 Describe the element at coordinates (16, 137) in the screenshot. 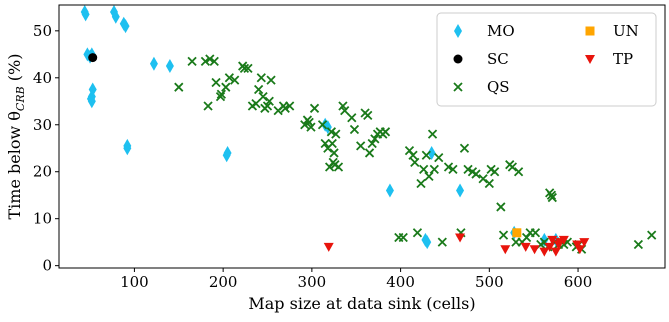

I see `y-axis-title: Time below θCRB (%)` at that location.